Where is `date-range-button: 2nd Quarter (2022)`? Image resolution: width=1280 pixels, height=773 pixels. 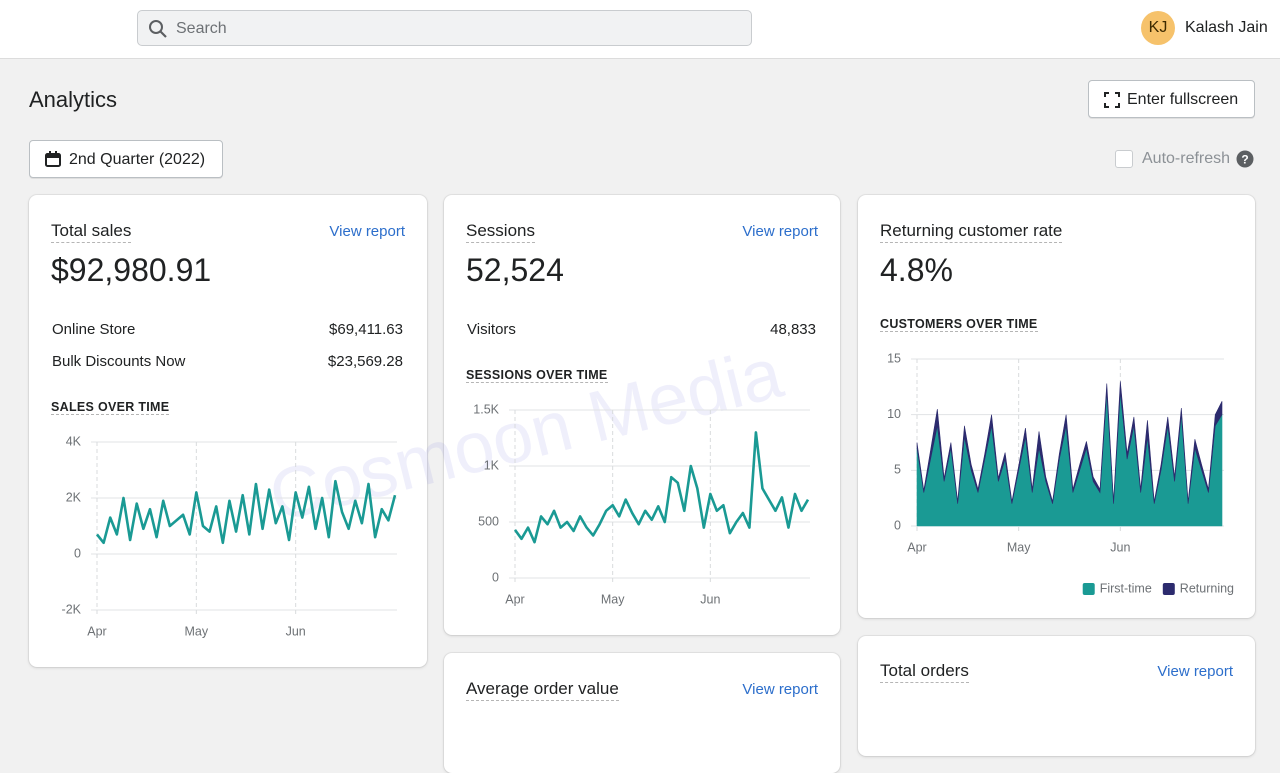 date-range-button: 2nd Quarter (2022) is located at coordinates (126, 159).